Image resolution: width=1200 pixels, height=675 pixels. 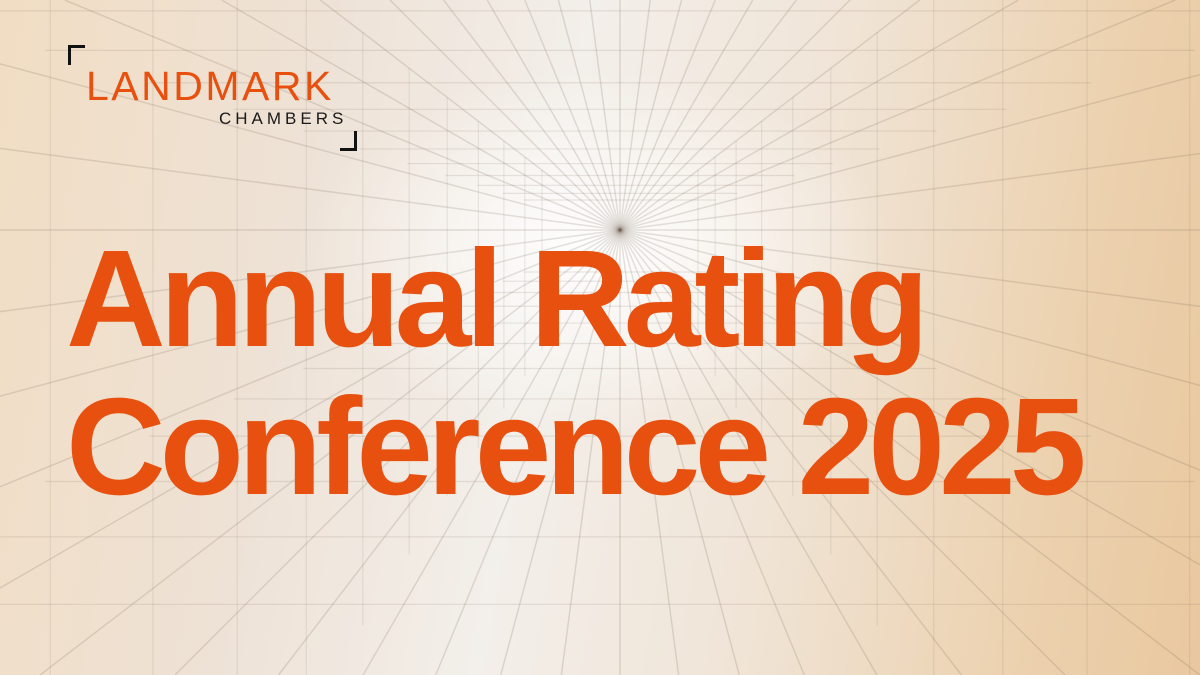 What do you see at coordinates (348, 141) in the screenshot?
I see `logo-bracket-bottom-right` at bounding box center [348, 141].